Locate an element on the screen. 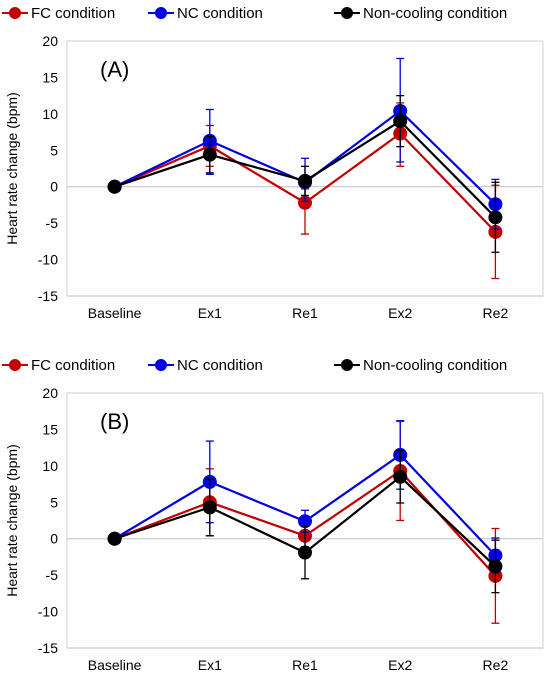 This screenshot has width=550, height=688. panel-label: (B) is located at coordinates (114, 421).